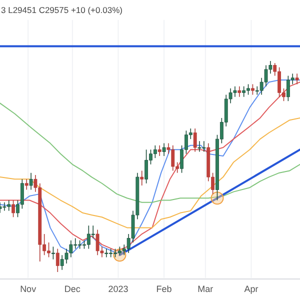  Describe the element at coordinates (164, 289) in the screenshot. I see `x-tick-label: Feb` at that location.